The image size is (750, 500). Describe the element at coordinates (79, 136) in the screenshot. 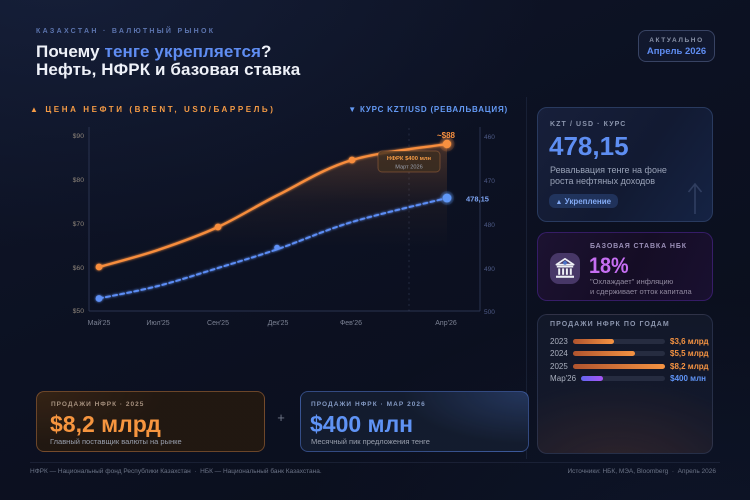

I see `svg-text: $90` at that location.